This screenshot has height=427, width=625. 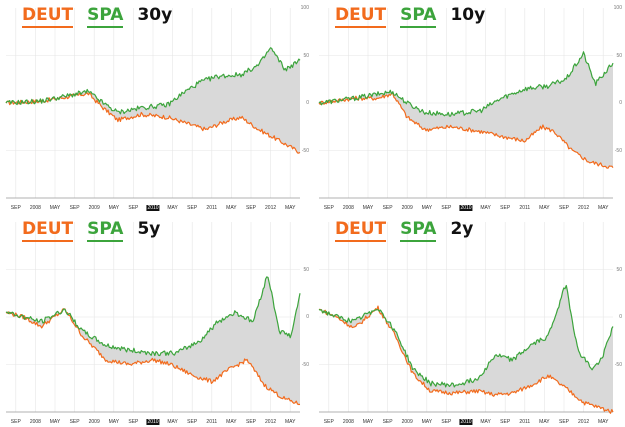 What do you see at coordinates (462, 229) in the screenshot?
I see `horizon-label: 2y` at bounding box center [462, 229].